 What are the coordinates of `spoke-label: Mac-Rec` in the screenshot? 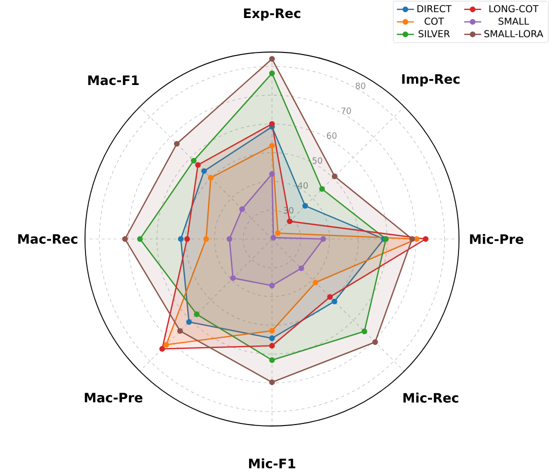 It's located at (48, 239).